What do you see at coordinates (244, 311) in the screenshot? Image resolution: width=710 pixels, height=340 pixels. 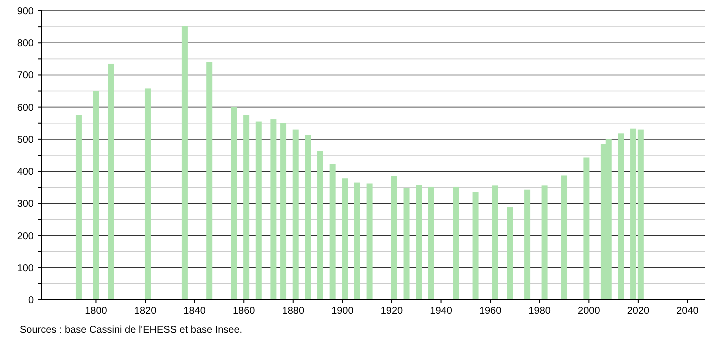 I see `x-tick-label: 1860` at bounding box center [244, 311].